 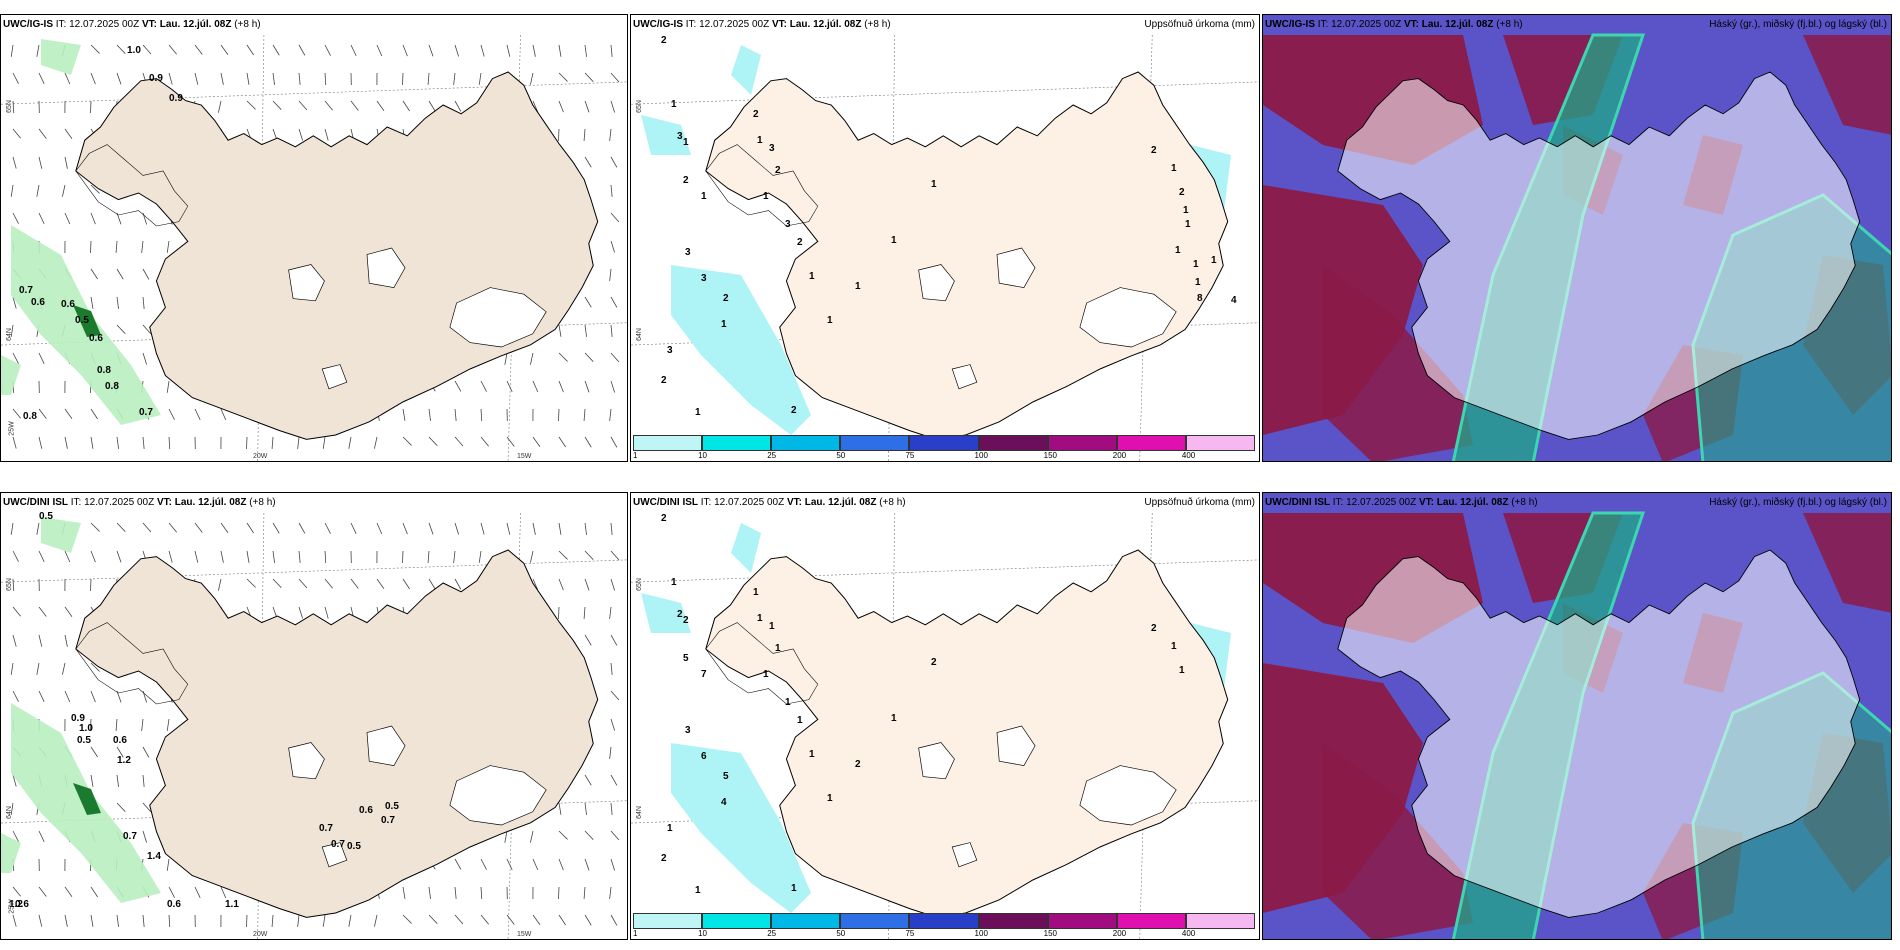 What do you see at coordinates (150, 24) in the screenshot?
I see `valid-time-label: VT:` at bounding box center [150, 24].